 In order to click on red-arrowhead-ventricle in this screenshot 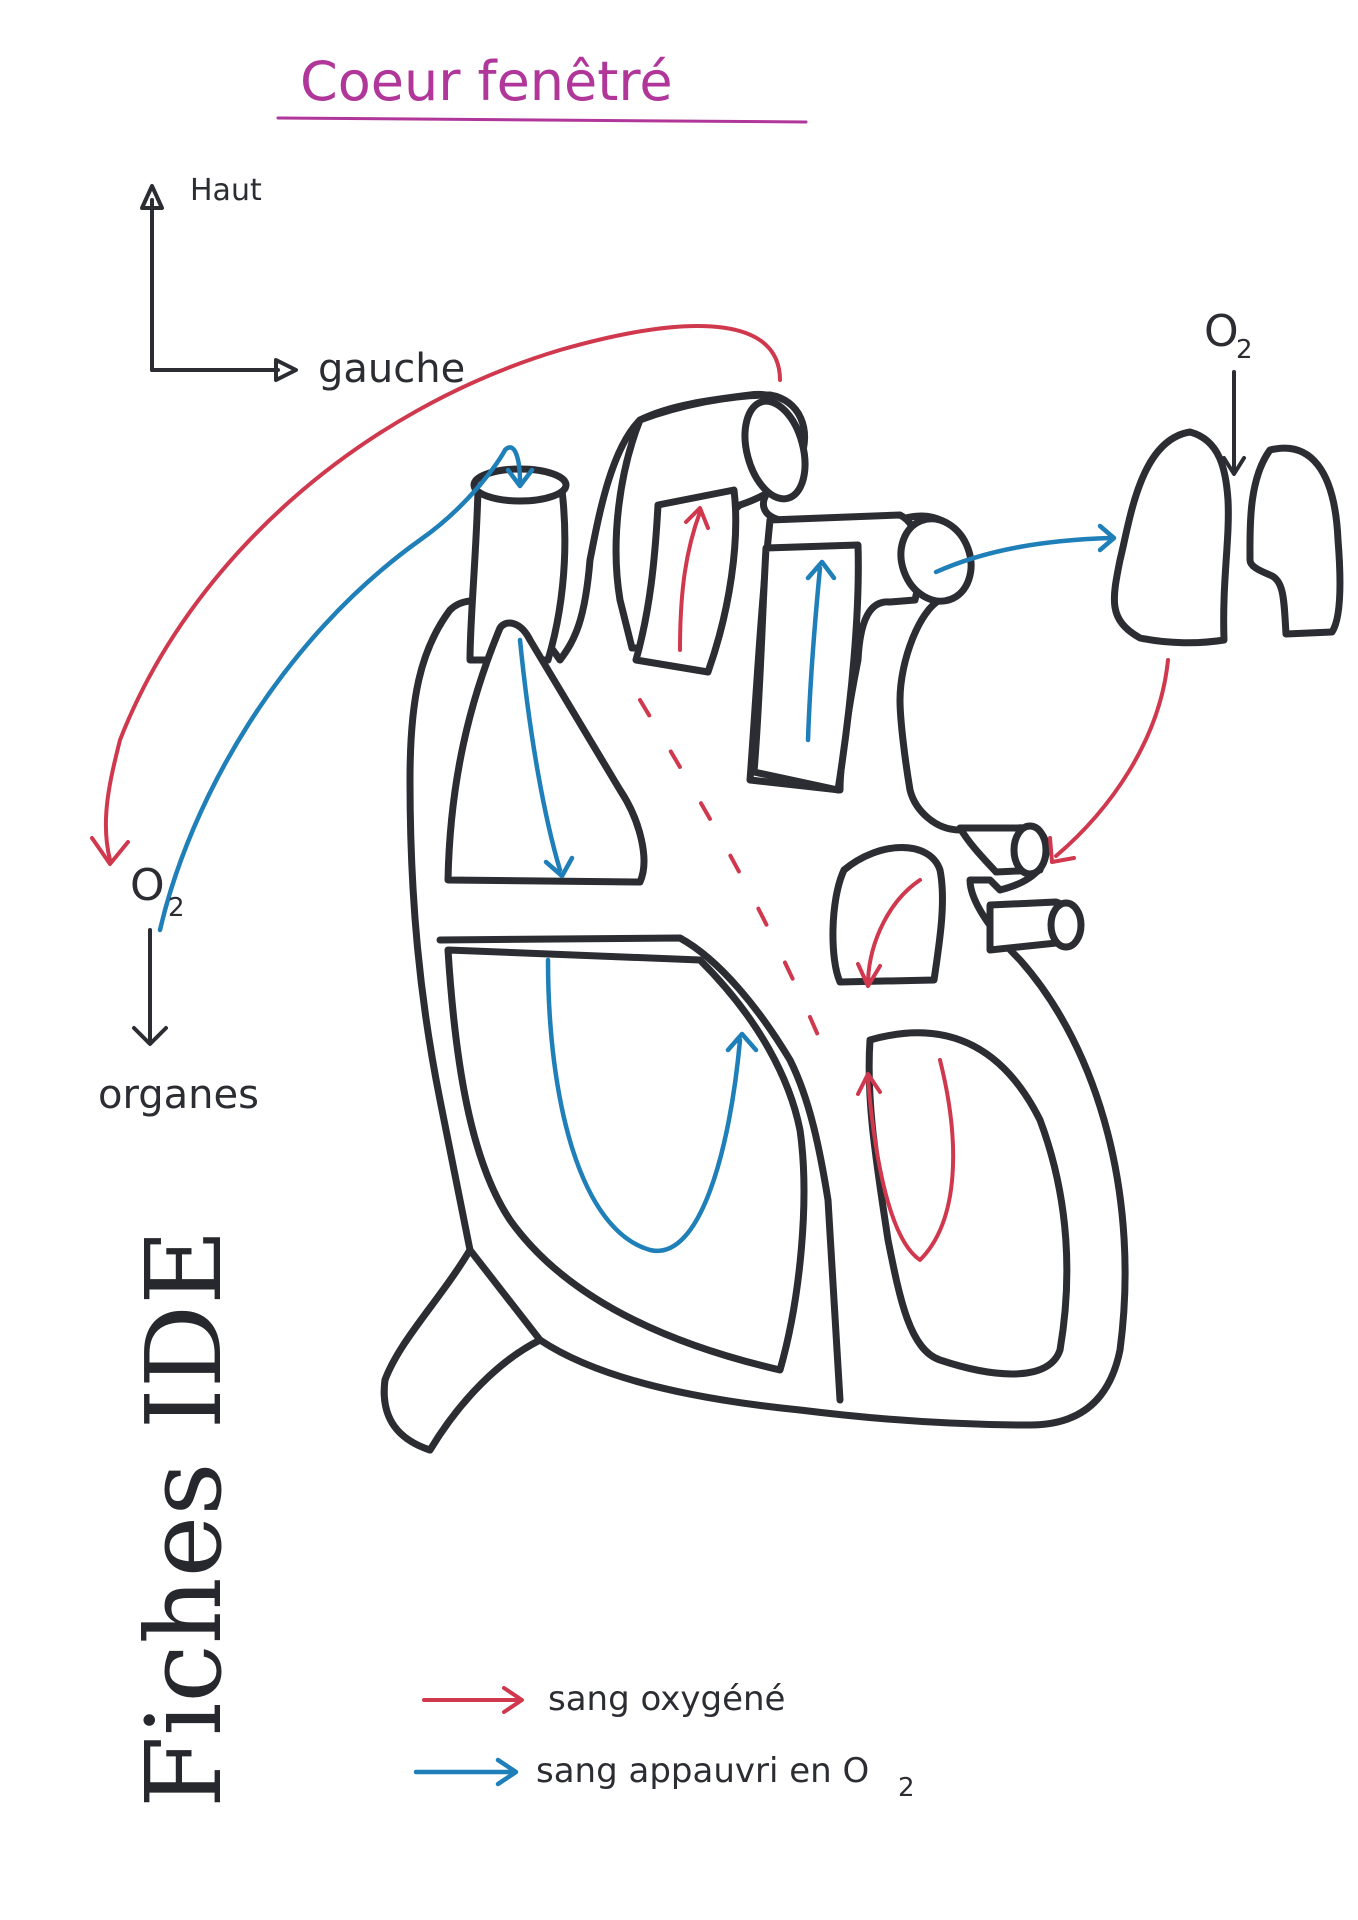, I will do `click(869, 1084)`.